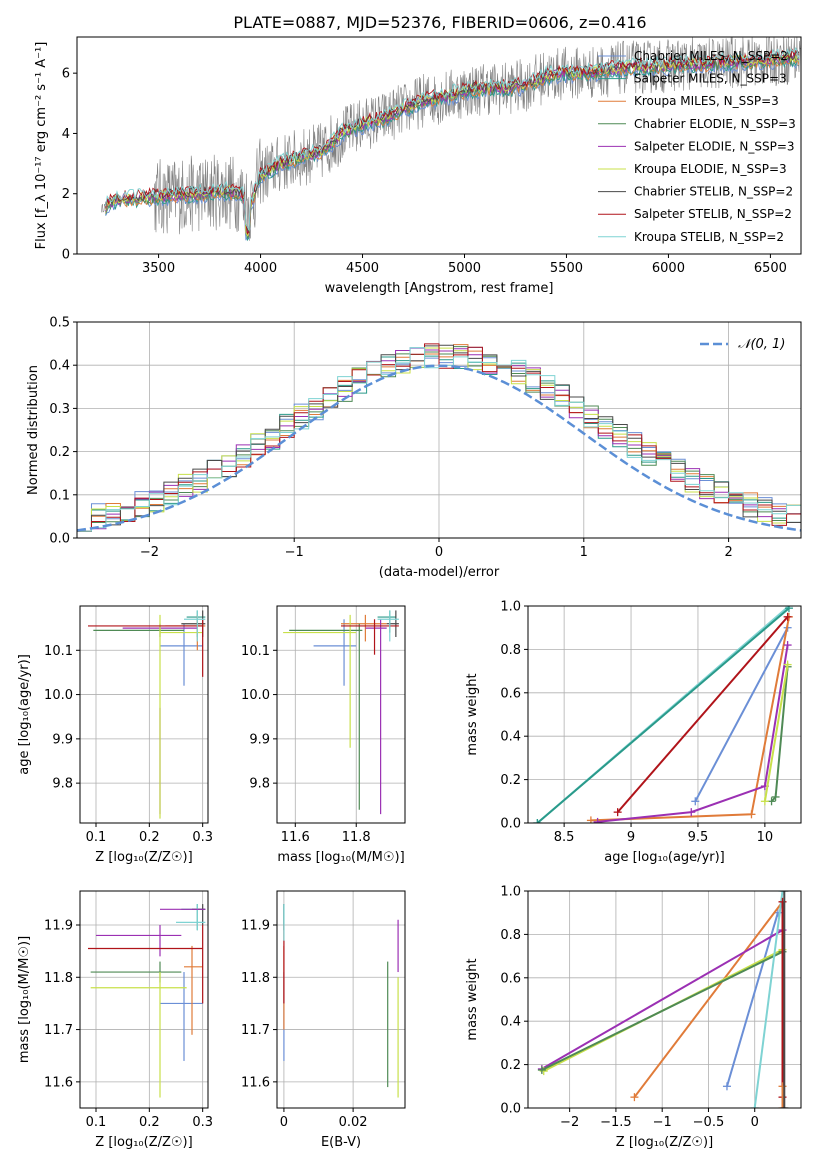 Image resolution: width=819 pixels, height=1170 pixels. I want to click on gaussian-curve, so click(439, 448).